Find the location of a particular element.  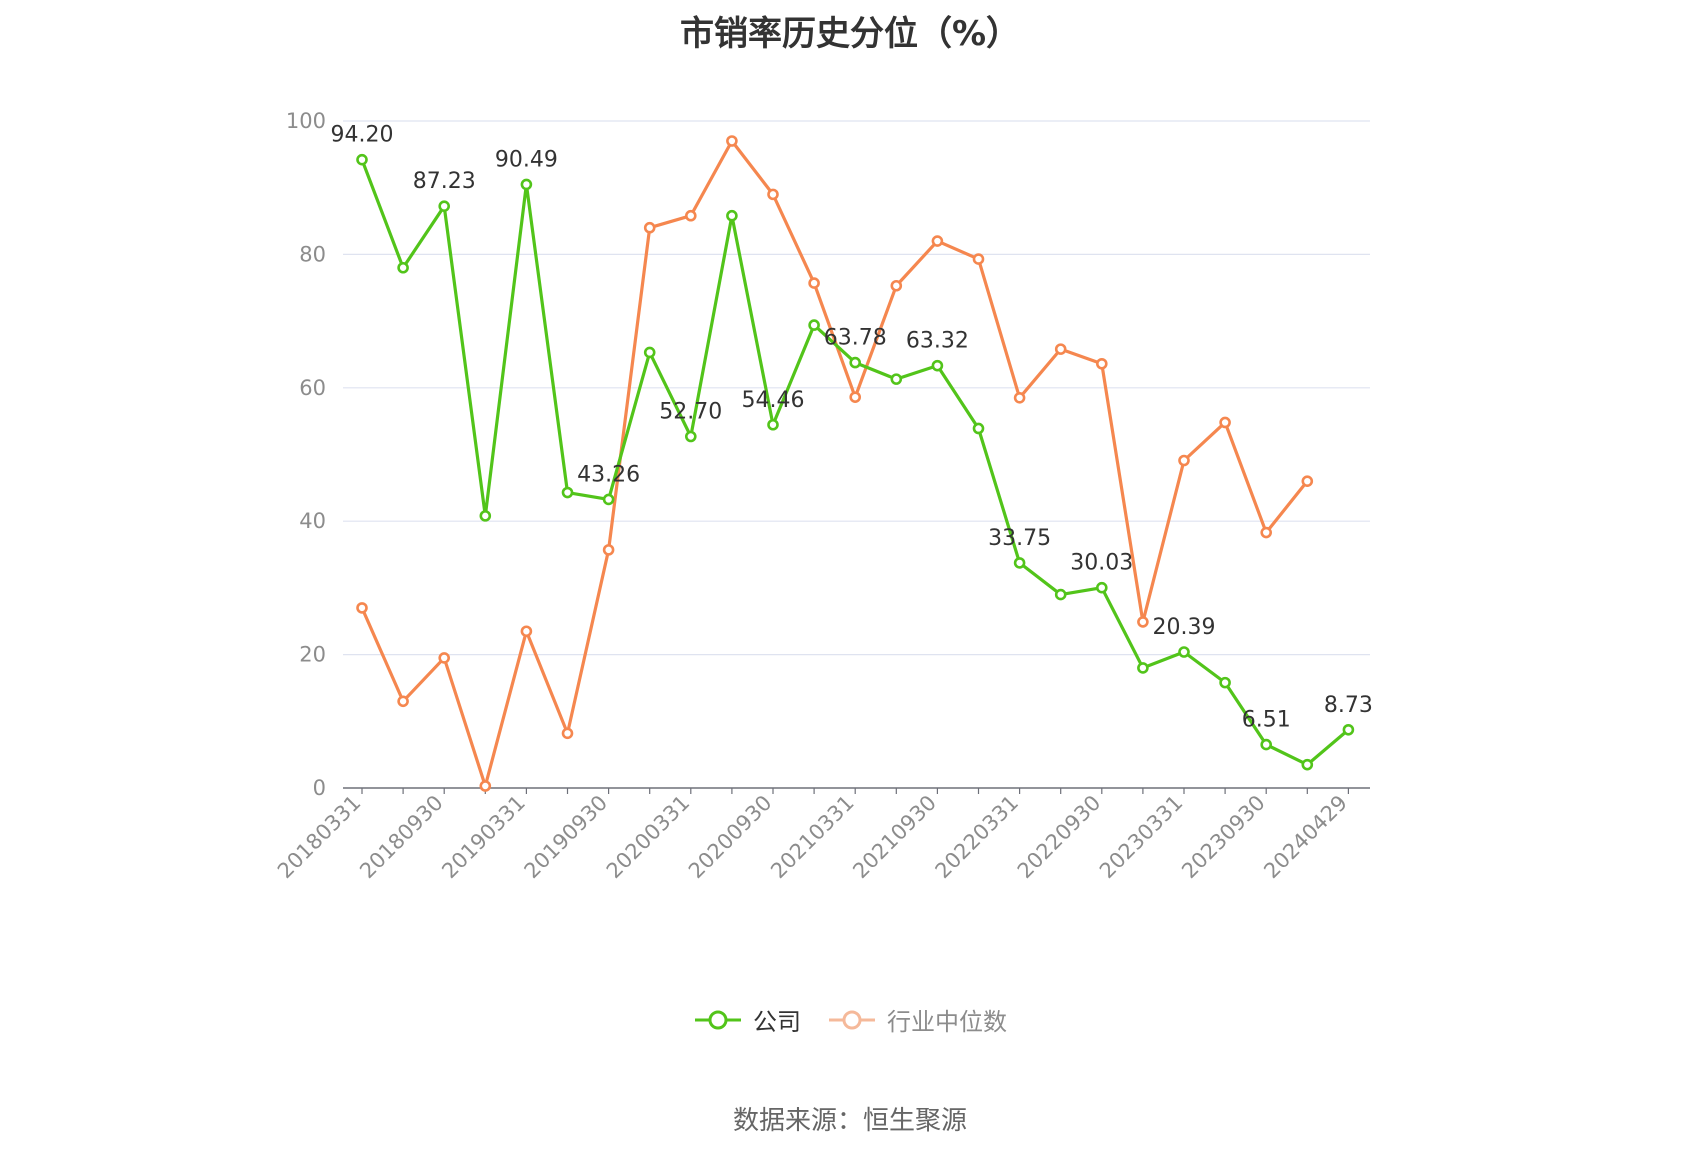

data-label: 54.46 is located at coordinates (773, 400).